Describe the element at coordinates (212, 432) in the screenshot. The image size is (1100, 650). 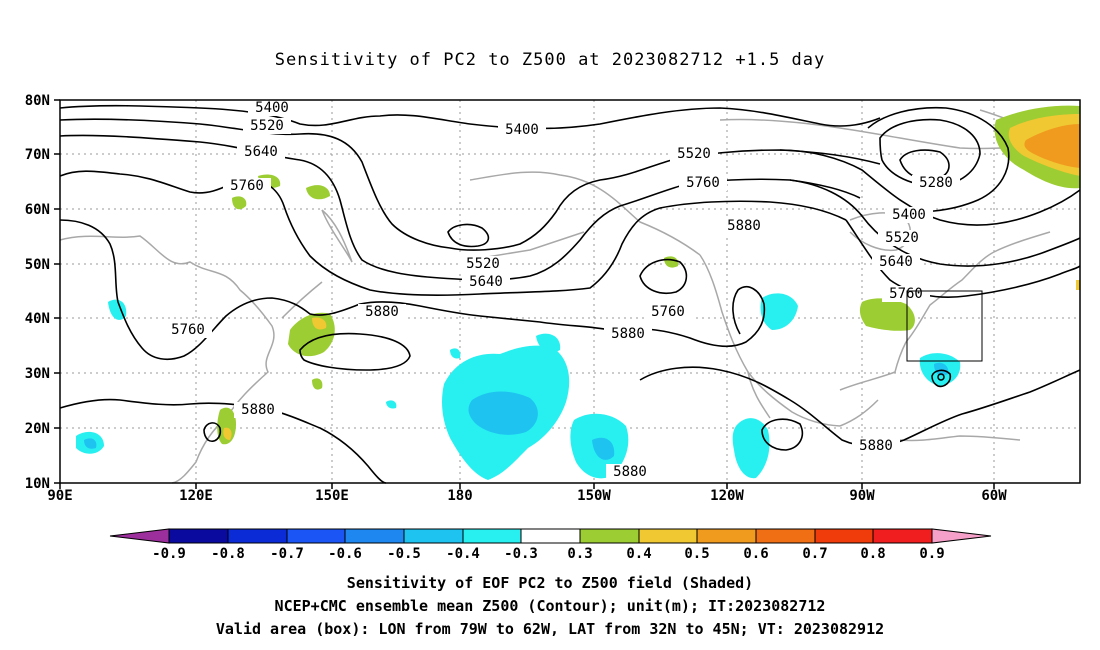
I see `contour-closed-small-wpac` at that location.